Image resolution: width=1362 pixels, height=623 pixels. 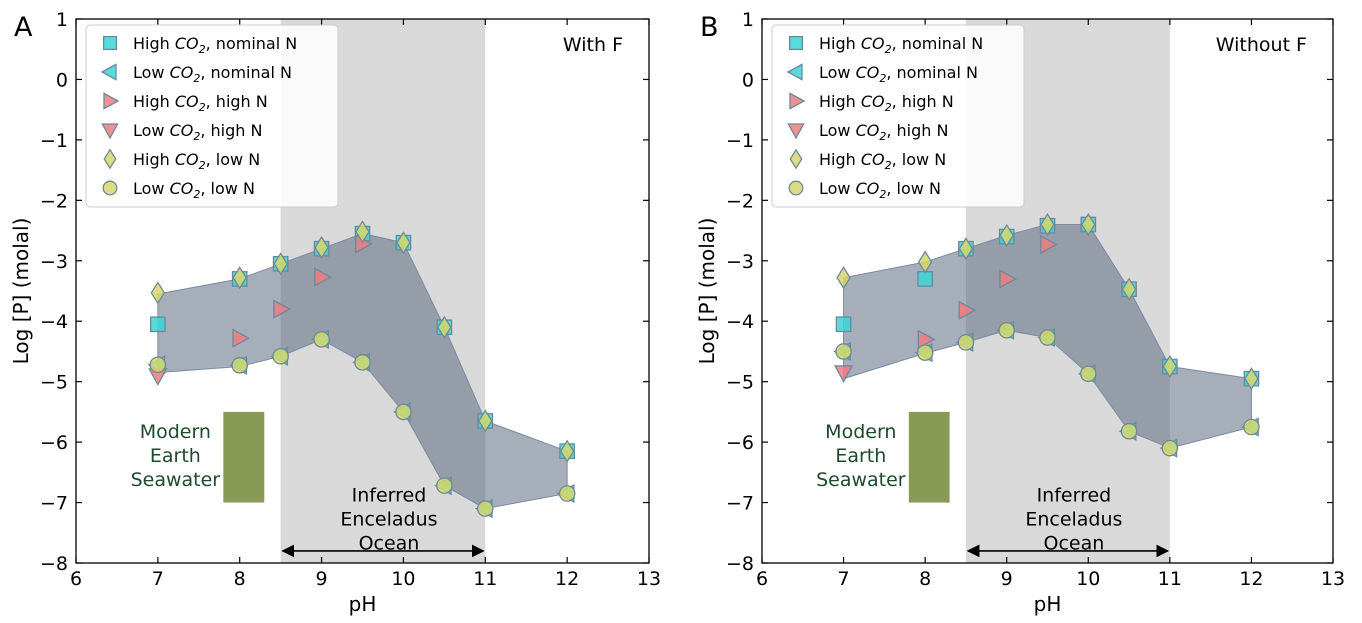 What do you see at coordinates (54, 564) in the screenshot?
I see `y-tick-label: −8` at bounding box center [54, 564].